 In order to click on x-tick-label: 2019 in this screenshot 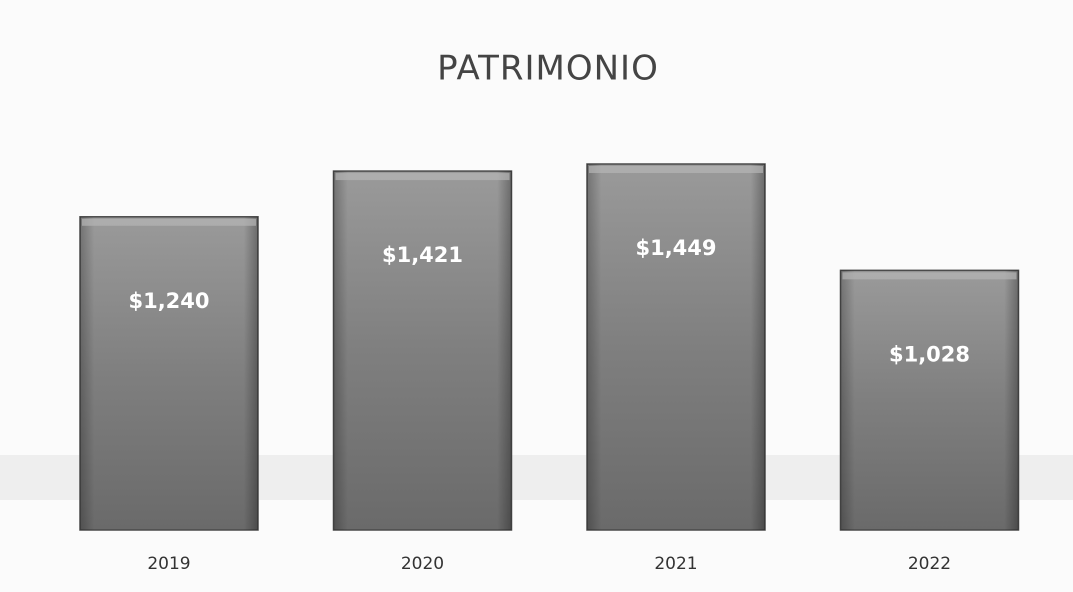, I will do `click(168, 564)`.